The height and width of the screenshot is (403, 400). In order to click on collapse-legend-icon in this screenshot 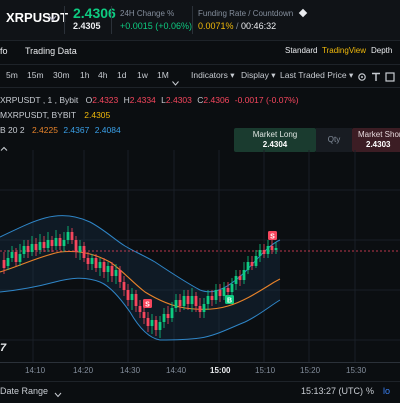, I will do `click(4, 149)`.